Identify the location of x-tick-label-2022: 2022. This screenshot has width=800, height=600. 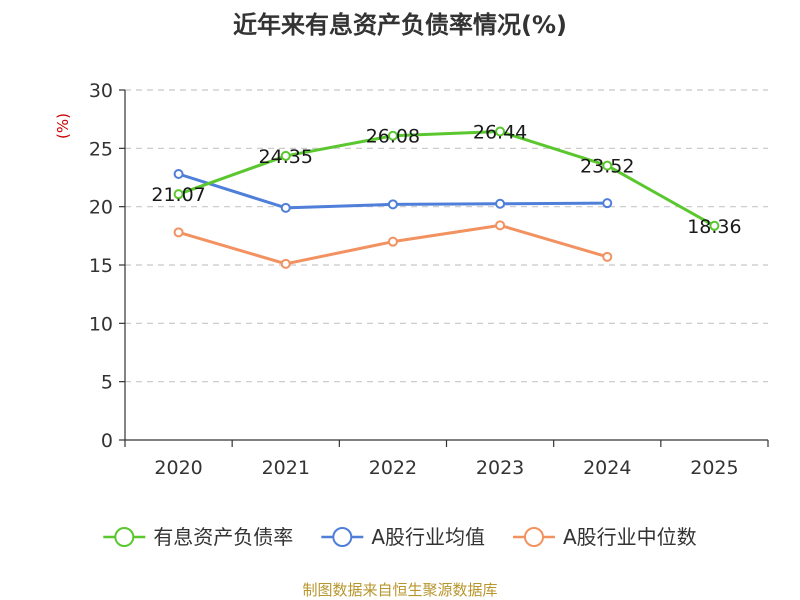
(393, 468).